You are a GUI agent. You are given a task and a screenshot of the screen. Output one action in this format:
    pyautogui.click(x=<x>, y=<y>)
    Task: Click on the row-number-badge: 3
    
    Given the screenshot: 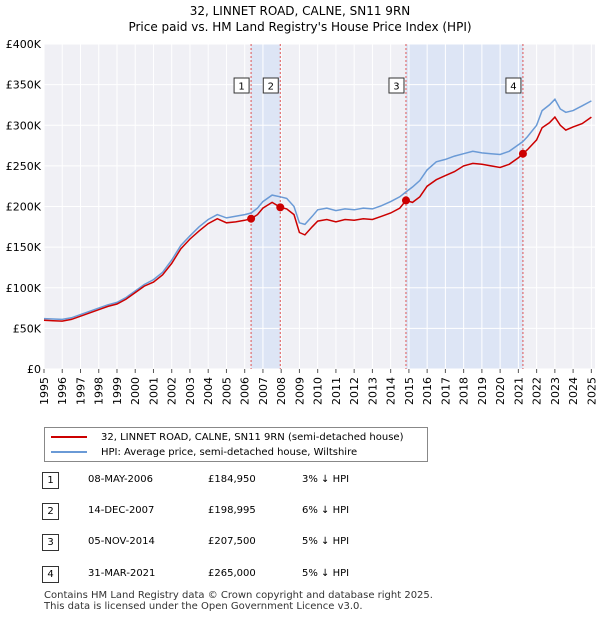 What is the action you would take?
    pyautogui.click(x=50, y=542)
    